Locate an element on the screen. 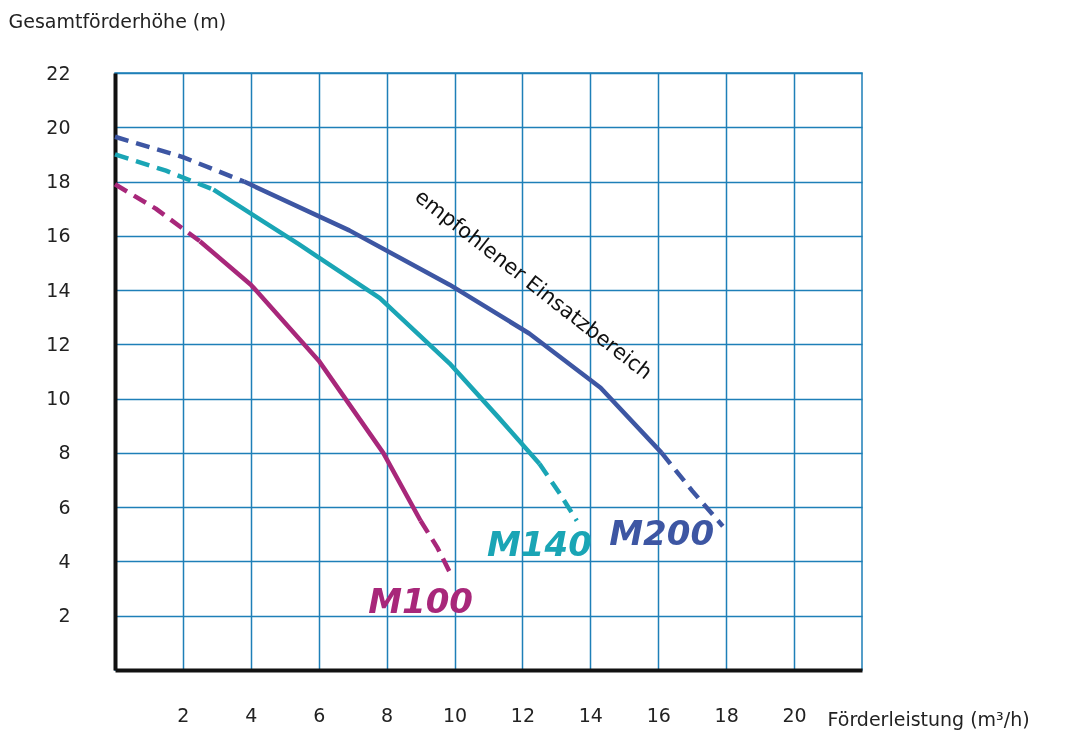 The width and height of the screenshot is (1075, 737). y-tick-label: 22 is located at coordinates (58, 72).